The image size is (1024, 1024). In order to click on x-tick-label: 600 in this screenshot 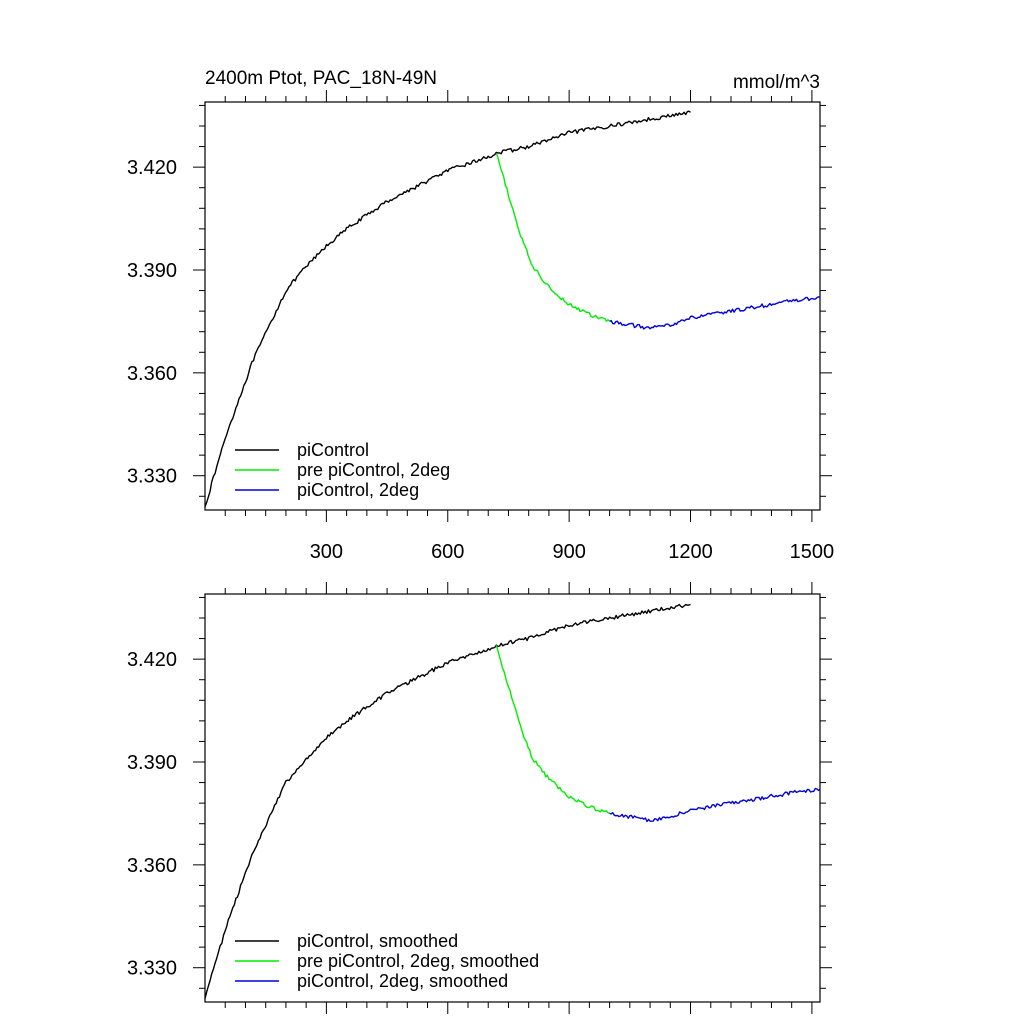, I will do `click(447, 552)`.